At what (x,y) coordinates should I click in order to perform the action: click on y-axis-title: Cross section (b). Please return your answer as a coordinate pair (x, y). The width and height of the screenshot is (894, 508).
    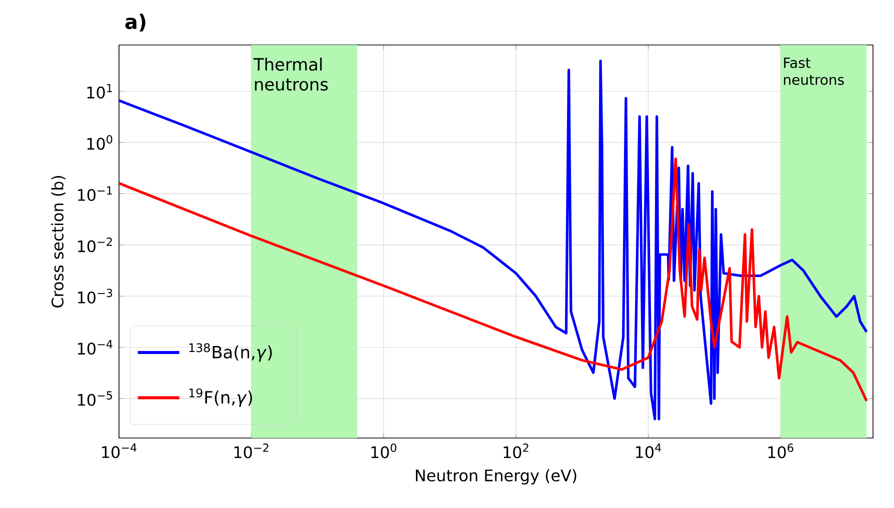
    Looking at the image, I should click on (58, 242).